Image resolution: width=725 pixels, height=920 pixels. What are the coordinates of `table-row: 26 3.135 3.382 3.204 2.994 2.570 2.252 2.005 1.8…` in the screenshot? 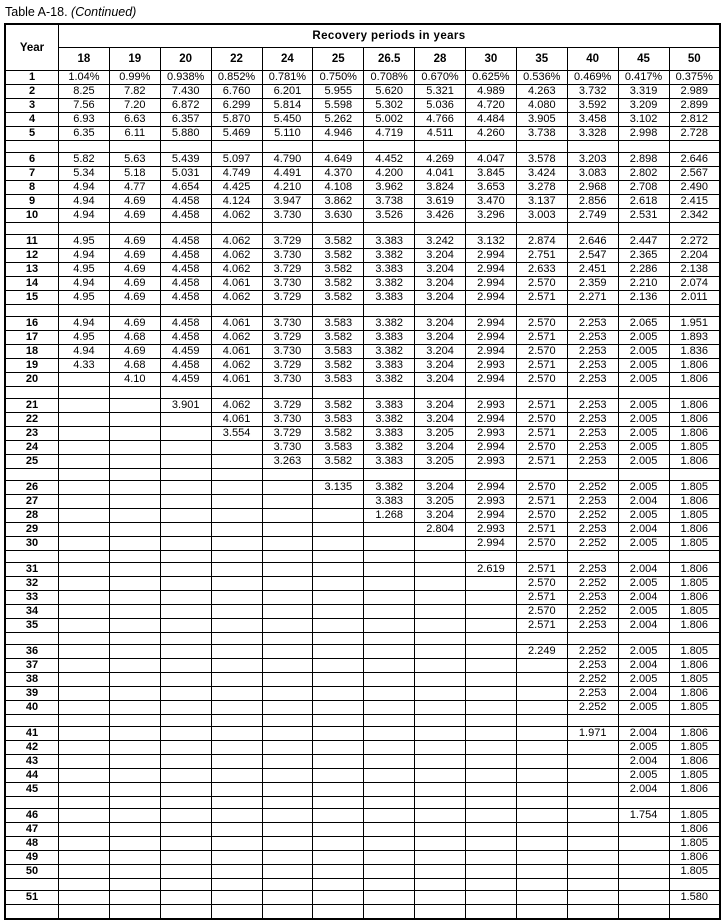 It's located at (362, 487).